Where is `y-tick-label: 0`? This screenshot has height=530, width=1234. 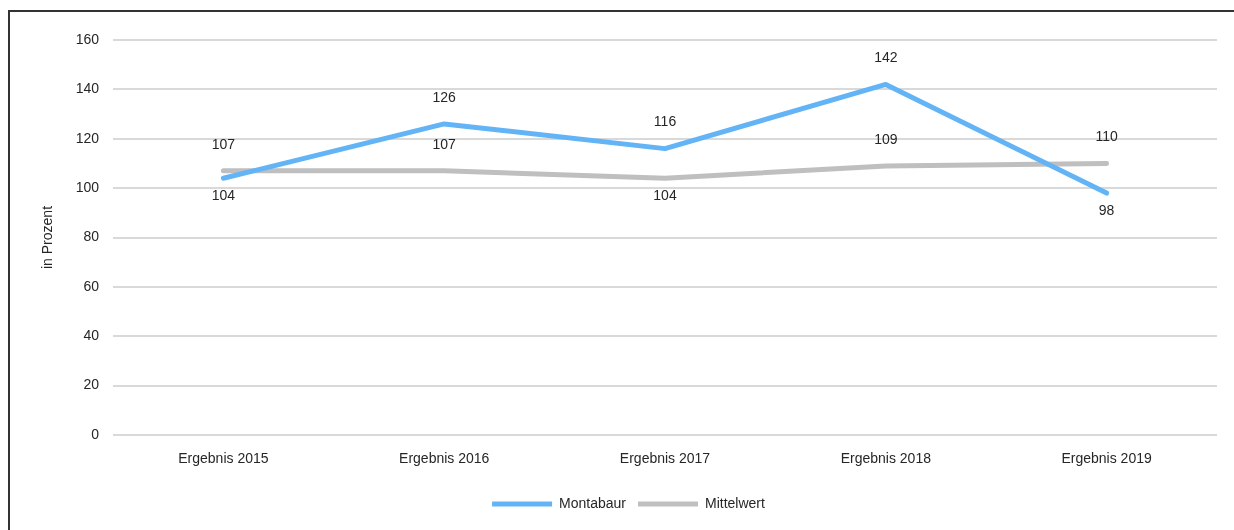
y-tick-label: 0 is located at coordinates (95, 433).